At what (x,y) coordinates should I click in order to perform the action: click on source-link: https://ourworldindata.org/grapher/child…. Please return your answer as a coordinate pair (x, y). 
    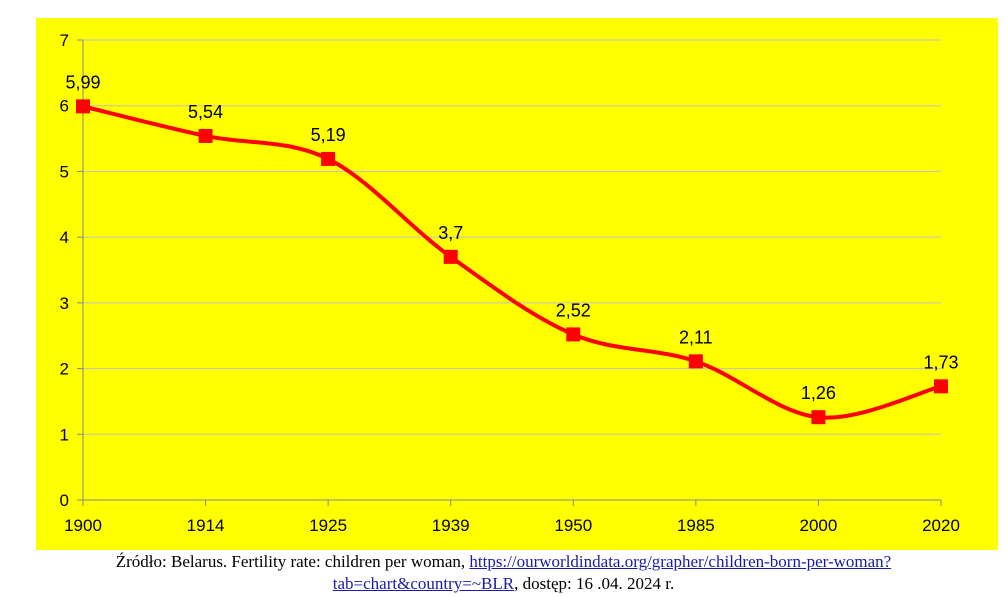
    Looking at the image, I should click on (612, 572).